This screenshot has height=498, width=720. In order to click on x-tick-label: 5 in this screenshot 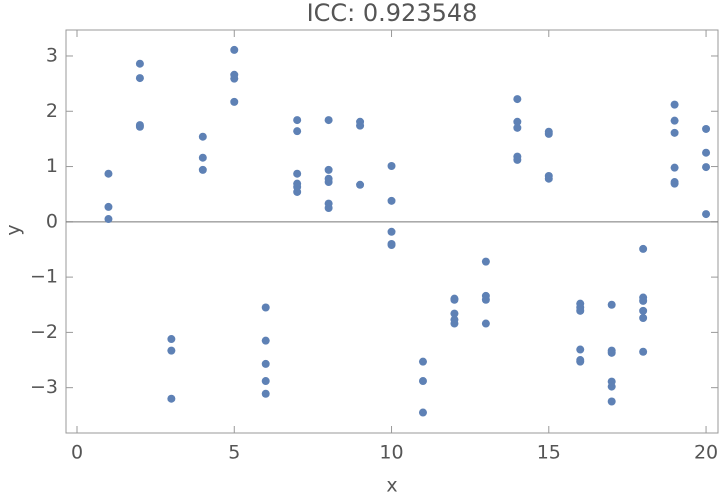, I will do `click(234, 453)`.